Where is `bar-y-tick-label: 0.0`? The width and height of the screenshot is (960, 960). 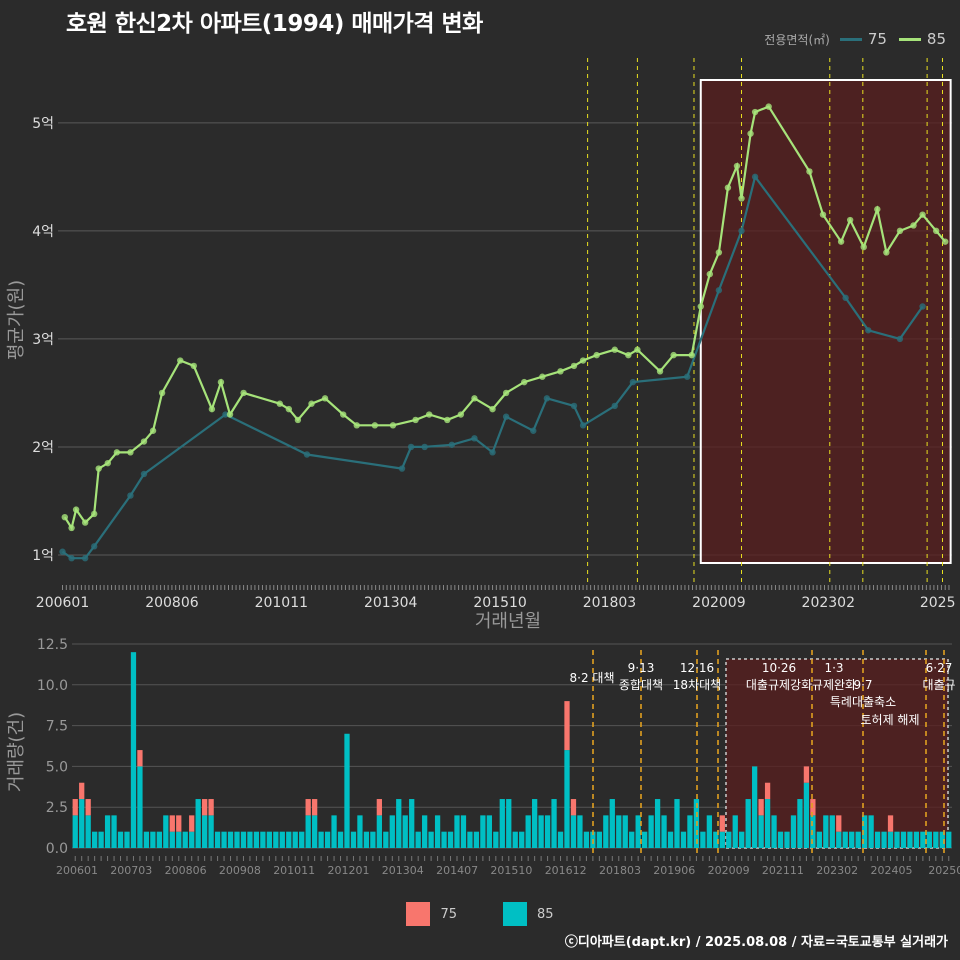
bar-y-tick-label: 0.0 is located at coordinates (57, 849).